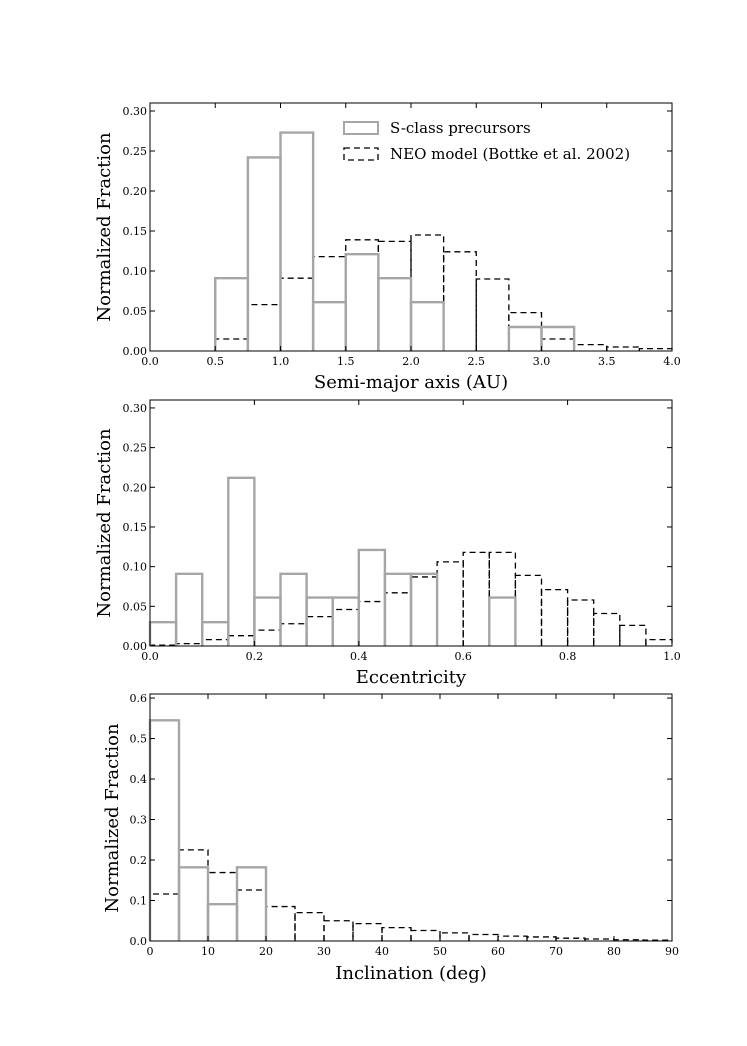 The width and height of the screenshot is (747, 1046). I want to click on eccentricity-ylabel: Normalized Fraction, so click(104, 523).